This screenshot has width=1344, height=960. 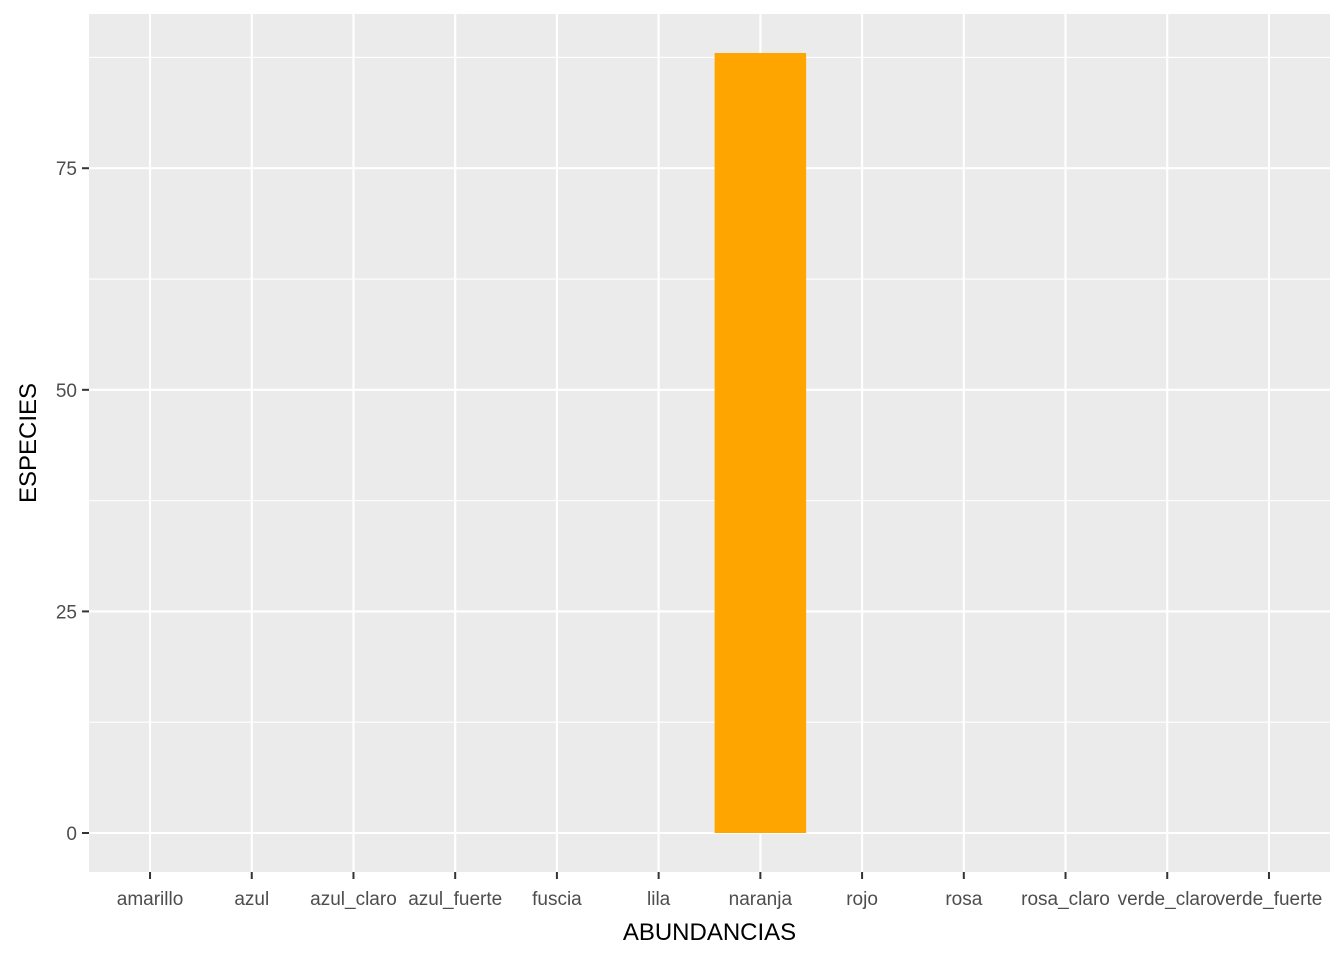 I want to click on x-tick-label: verde_claro, so click(x=1167, y=899).